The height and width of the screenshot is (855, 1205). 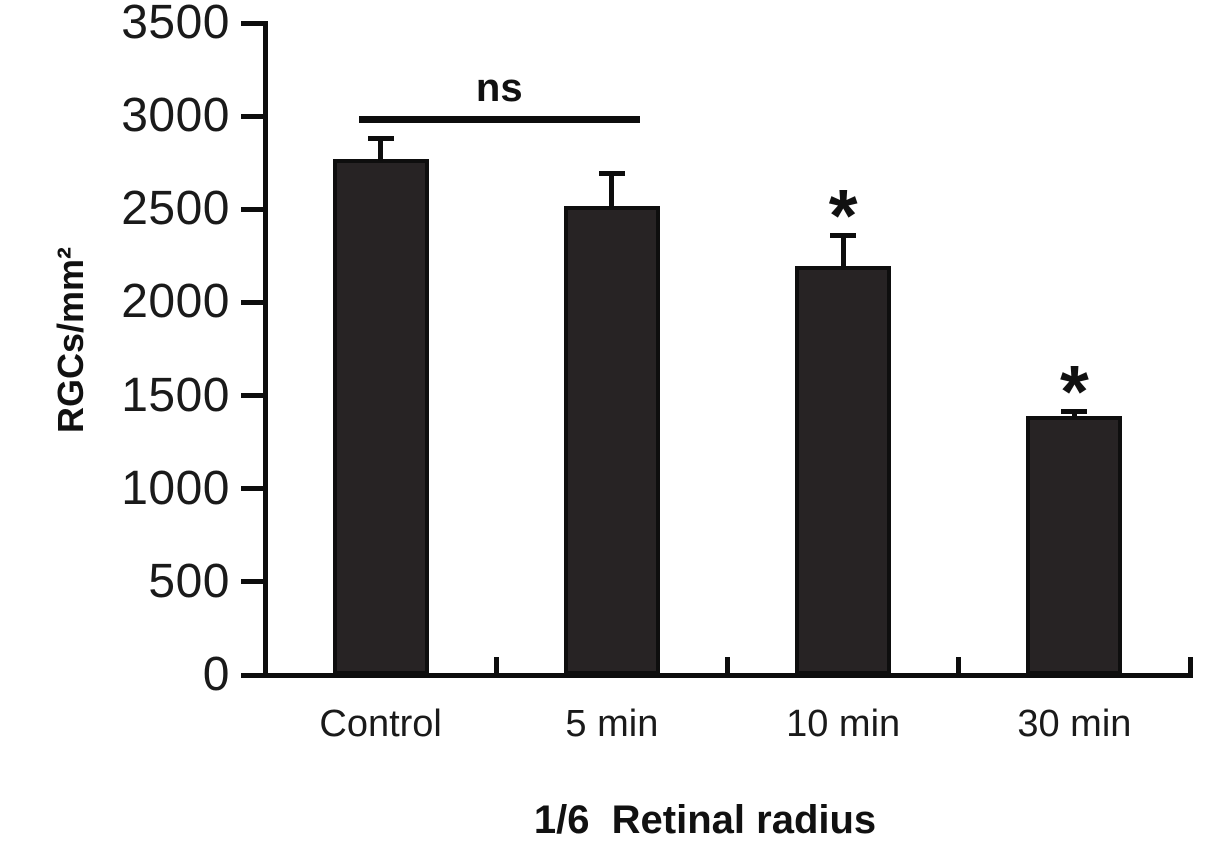 I want to click on y-axis-line, so click(x=265, y=349).